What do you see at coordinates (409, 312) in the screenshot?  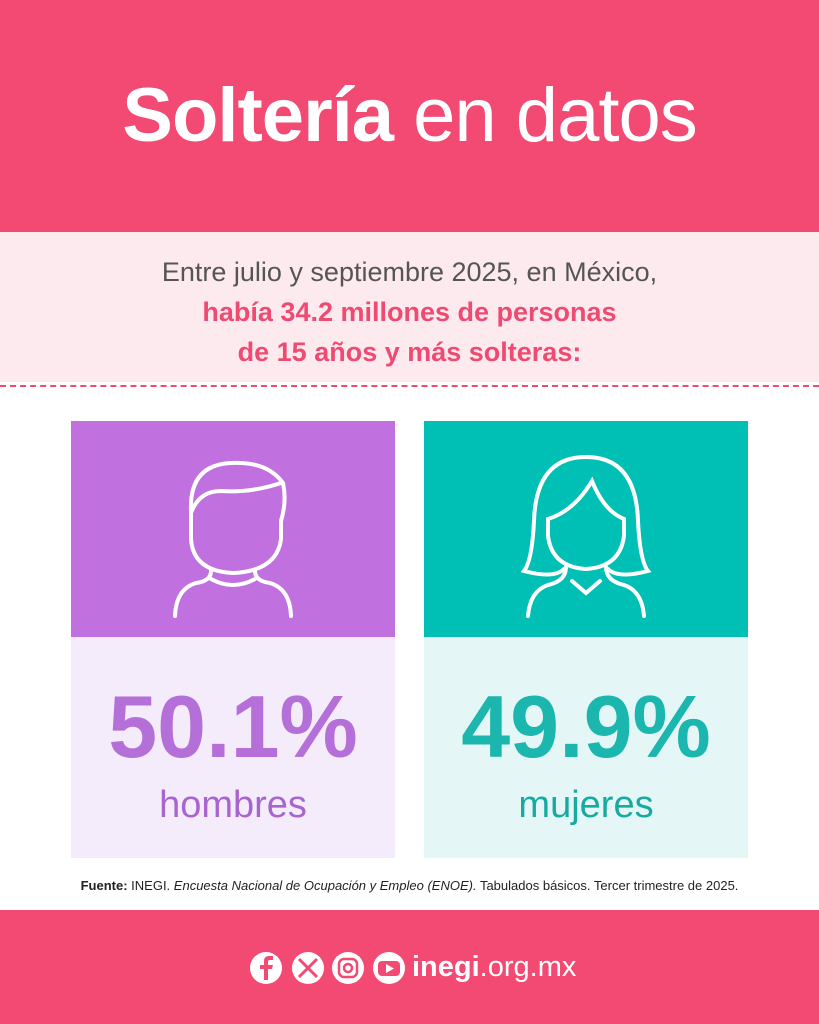 I see `intro-highlight: había 34.2 millones de personas` at bounding box center [409, 312].